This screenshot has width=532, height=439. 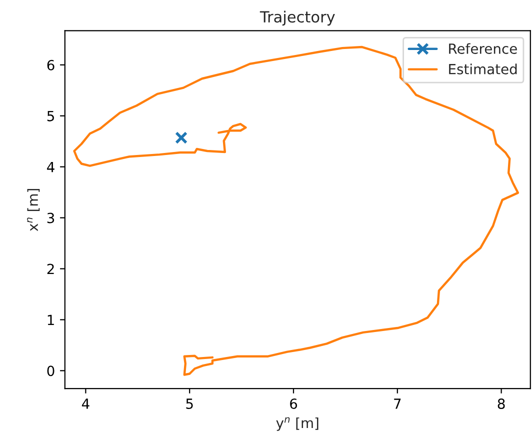 I want to click on y-tick-label: 1, so click(x=51, y=319).